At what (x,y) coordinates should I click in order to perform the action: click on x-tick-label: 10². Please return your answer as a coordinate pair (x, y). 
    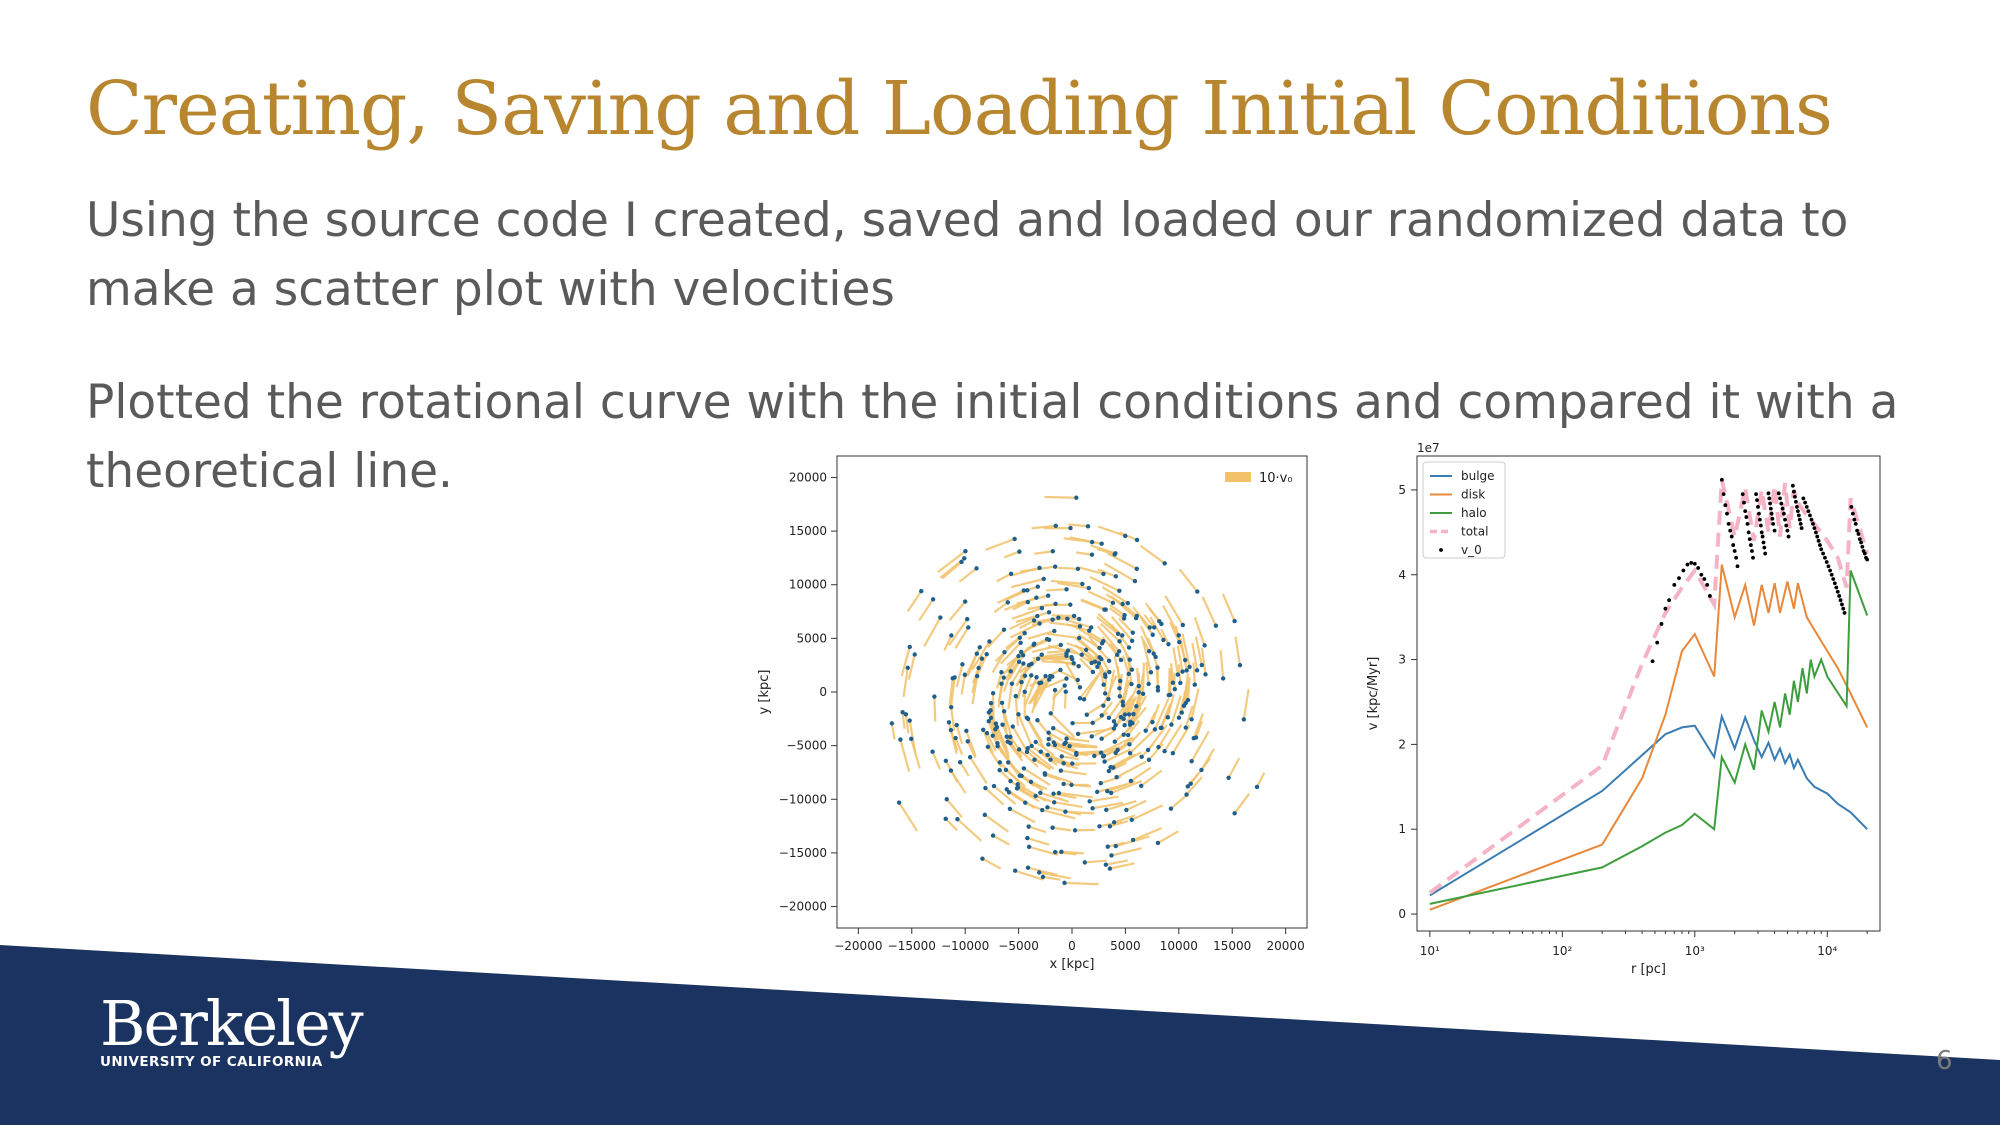
    Looking at the image, I should click on (1562, 951).